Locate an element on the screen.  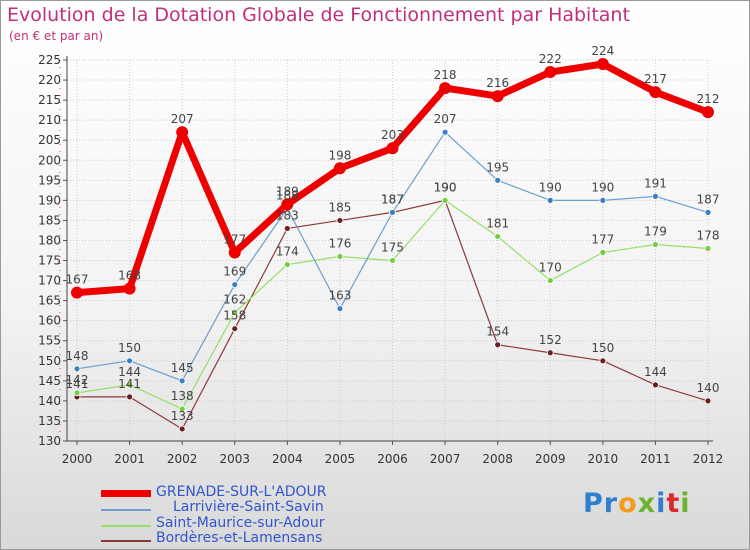
data-label: 189 is located at coordinates (287, 191).